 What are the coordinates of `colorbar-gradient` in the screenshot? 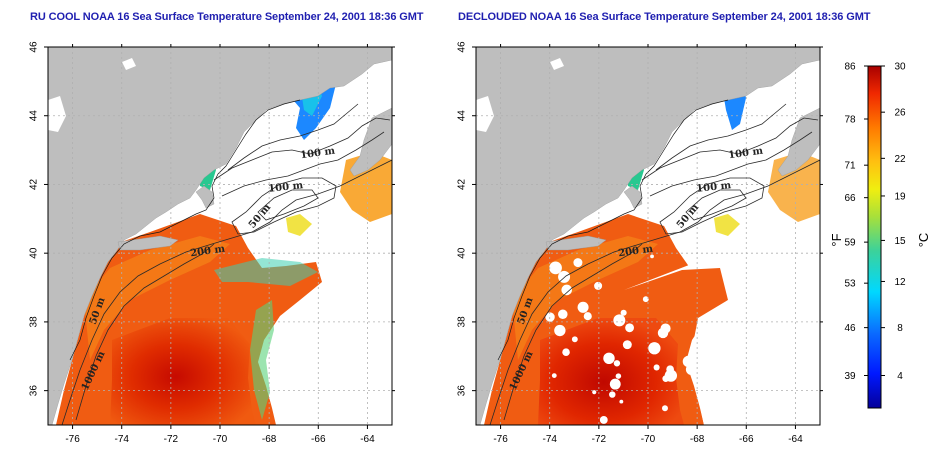 It's located at (874, 237).